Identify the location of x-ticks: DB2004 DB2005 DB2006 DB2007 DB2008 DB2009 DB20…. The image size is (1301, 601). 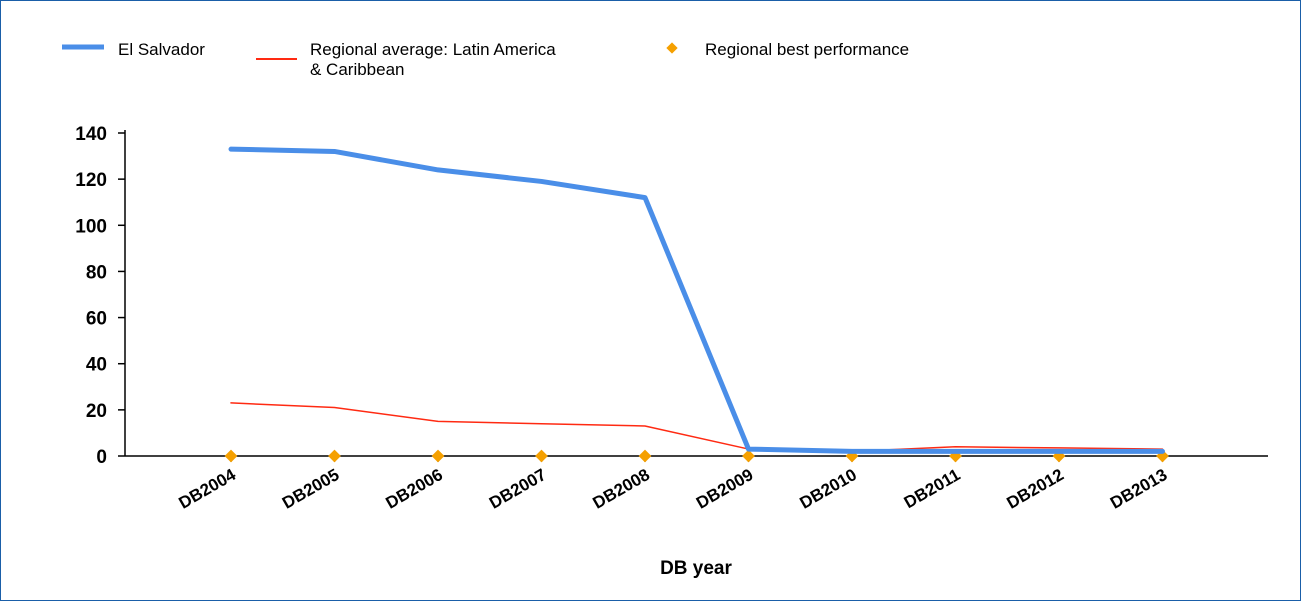
(673, 484).